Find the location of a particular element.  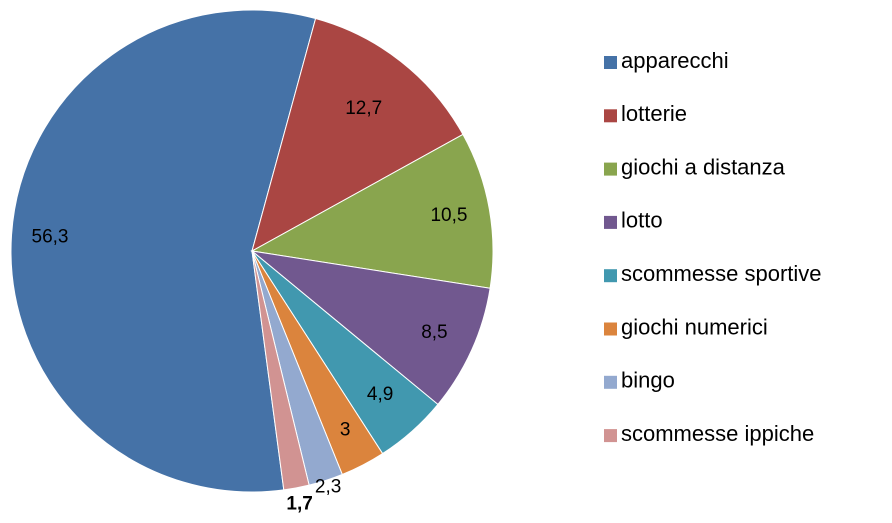

legend-label: apparecchi is located at coordinates (675, 60).